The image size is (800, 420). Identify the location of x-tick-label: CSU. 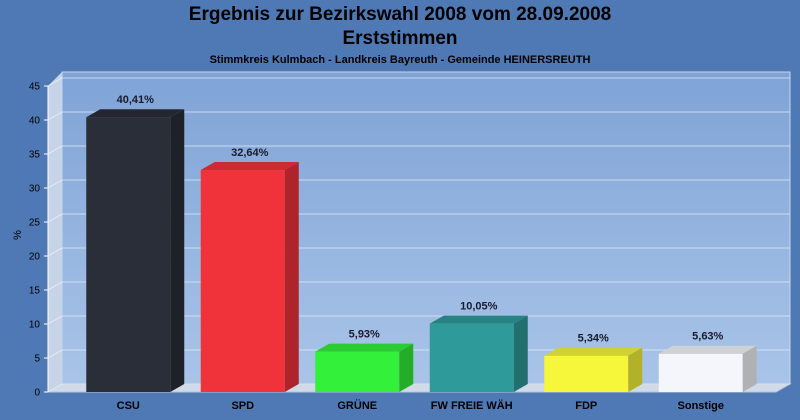
(128, 406).